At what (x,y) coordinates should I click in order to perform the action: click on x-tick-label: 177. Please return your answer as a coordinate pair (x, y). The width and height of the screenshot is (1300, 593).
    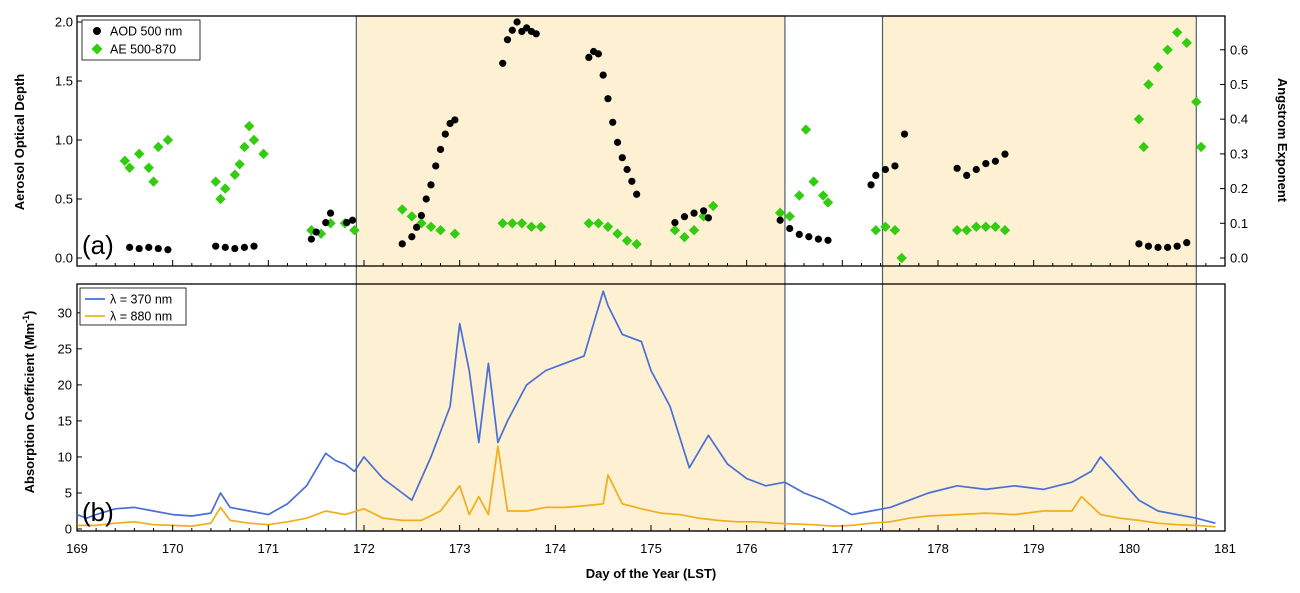
    Looking at the image, I should click on (842, 548).